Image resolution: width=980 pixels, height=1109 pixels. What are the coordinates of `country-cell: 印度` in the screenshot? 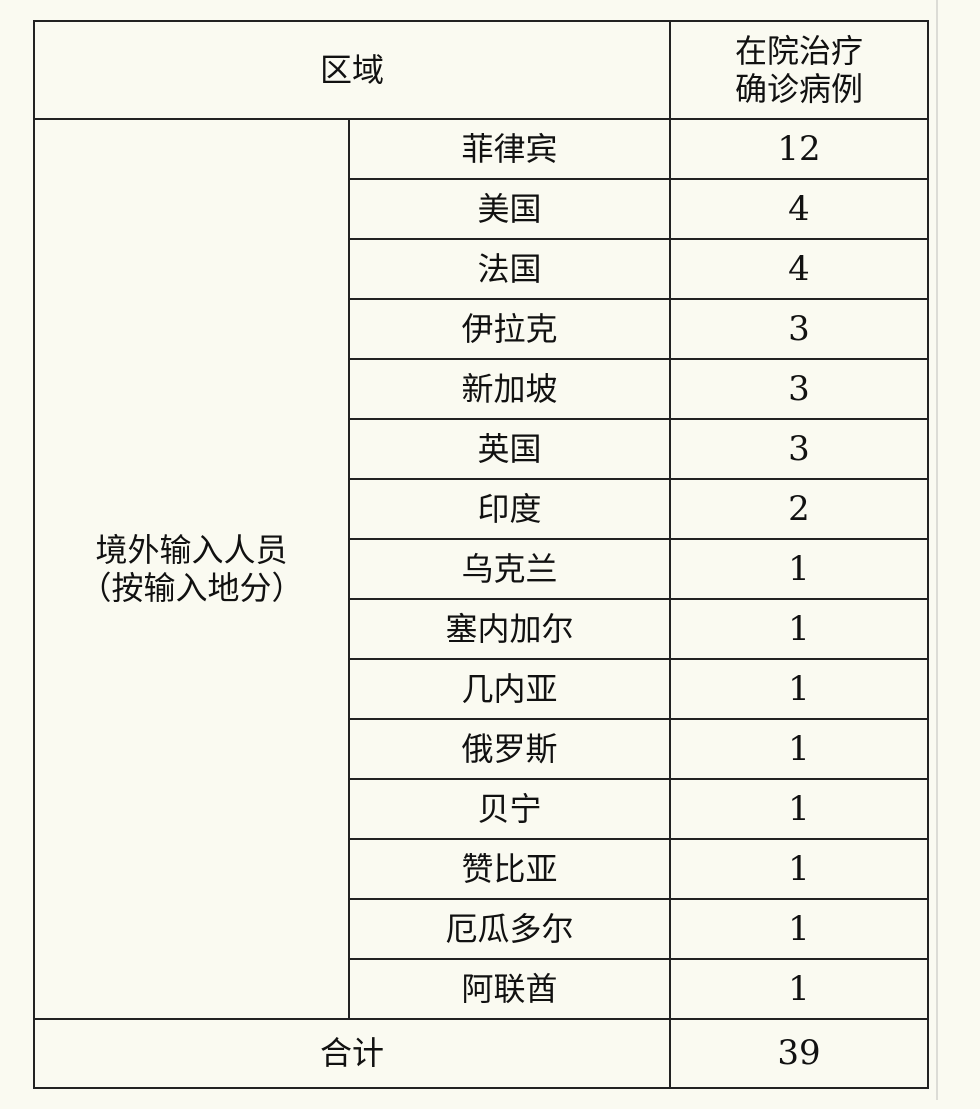 It's located at (509, 509).